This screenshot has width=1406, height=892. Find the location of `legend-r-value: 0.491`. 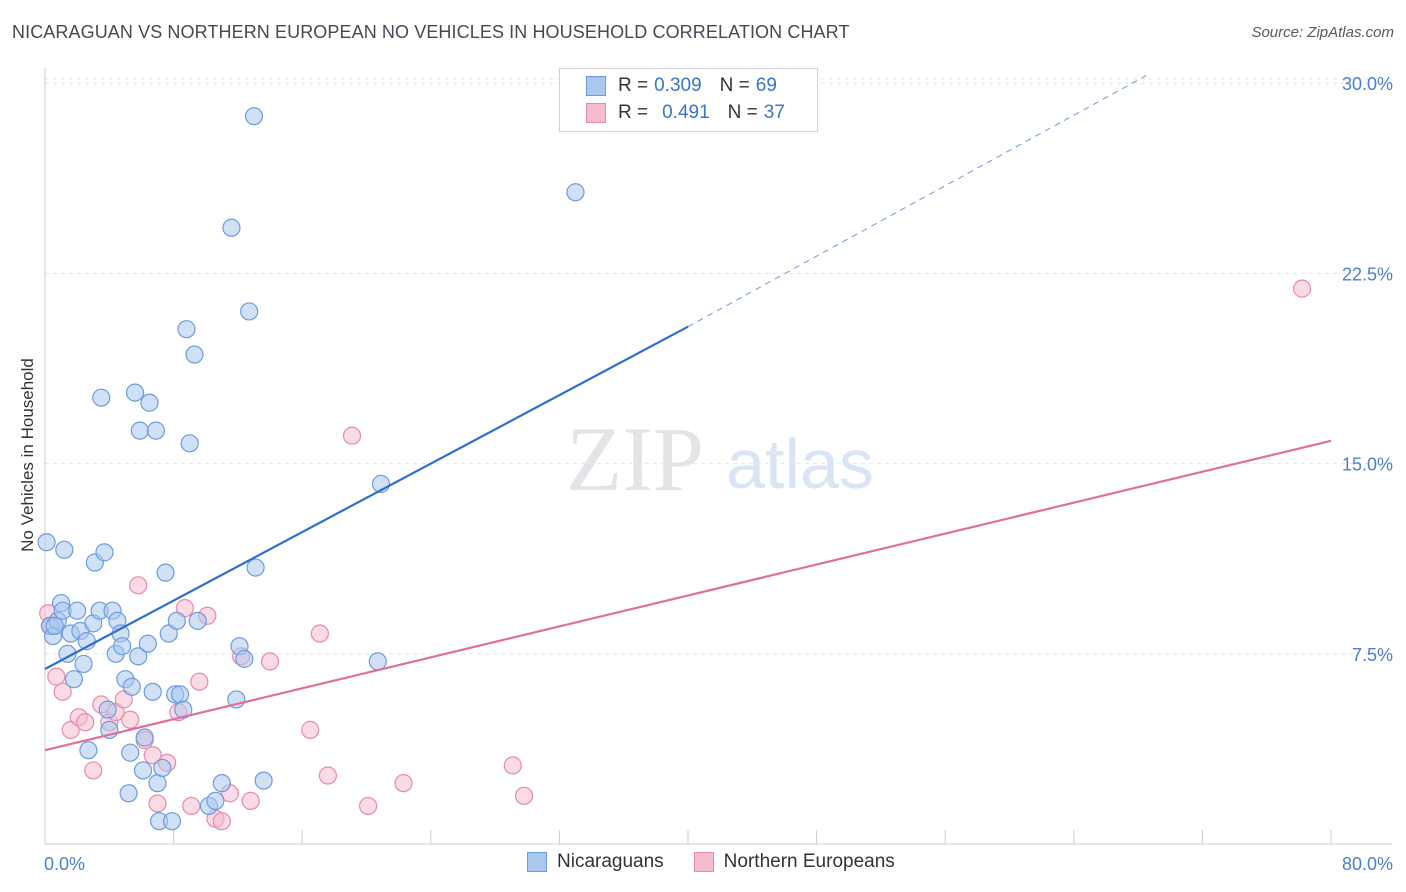

legend-r-value: 0.491 is located at coordinates (686, 112).